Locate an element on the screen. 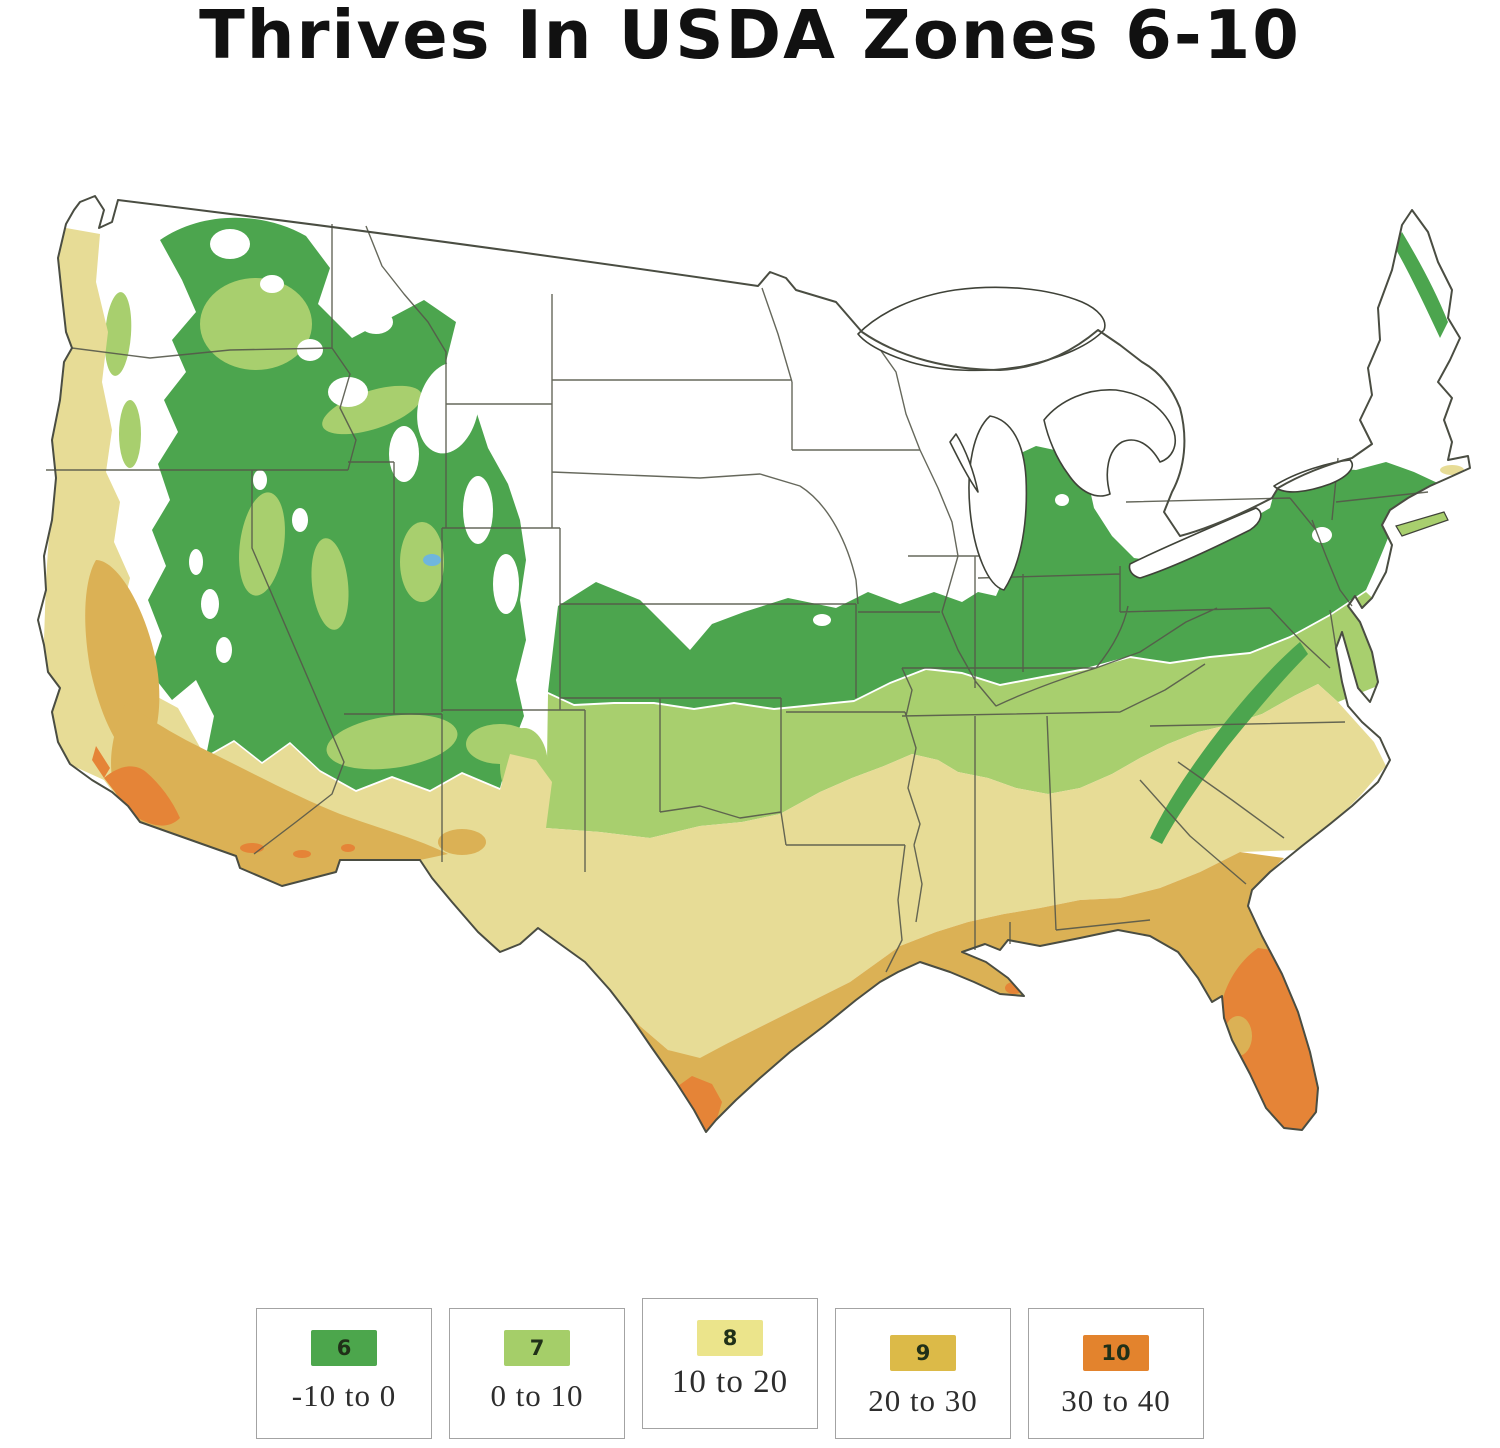 Image resolution: width=1500 pixels, height=1448 pixels. zone10-number: 10 is located at coordinates (1116, 1352).